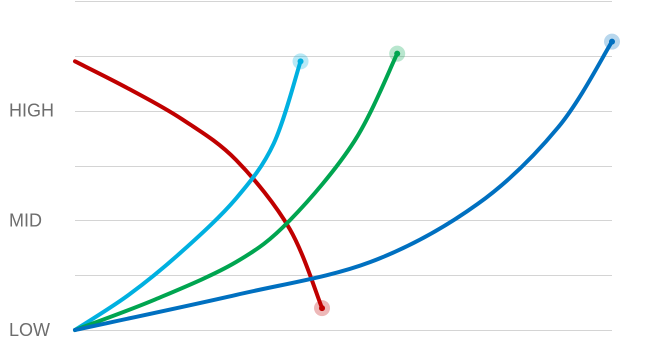 Image resolution: width=646 pixels, height=339 pixels. Describe the element at coordinates (29, 329) in the screenshot. I see `y-tick-label: LOW` at that location.